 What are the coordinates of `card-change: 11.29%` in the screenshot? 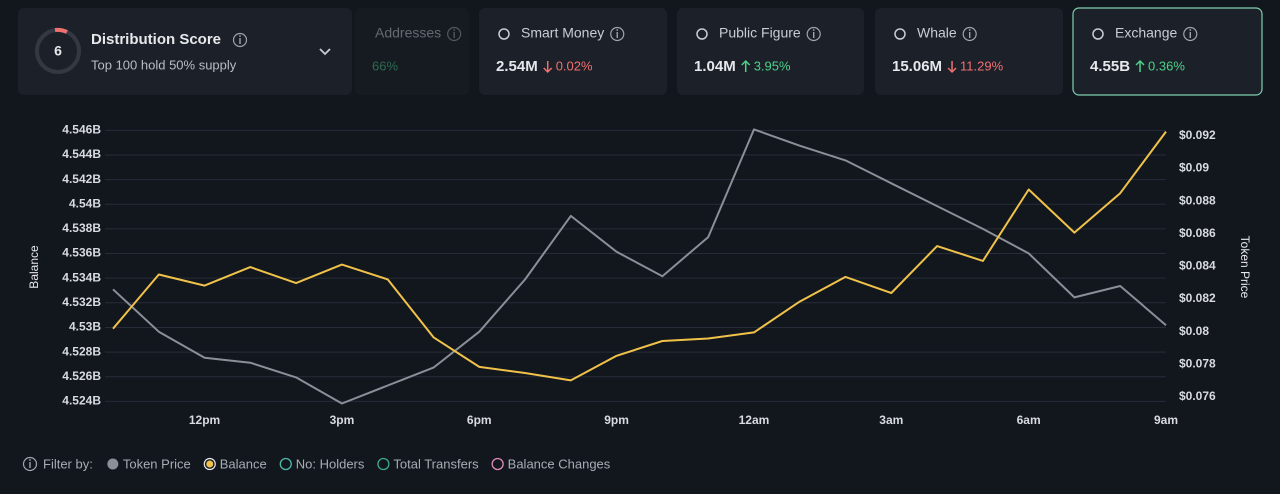 It's located at (982, 65).